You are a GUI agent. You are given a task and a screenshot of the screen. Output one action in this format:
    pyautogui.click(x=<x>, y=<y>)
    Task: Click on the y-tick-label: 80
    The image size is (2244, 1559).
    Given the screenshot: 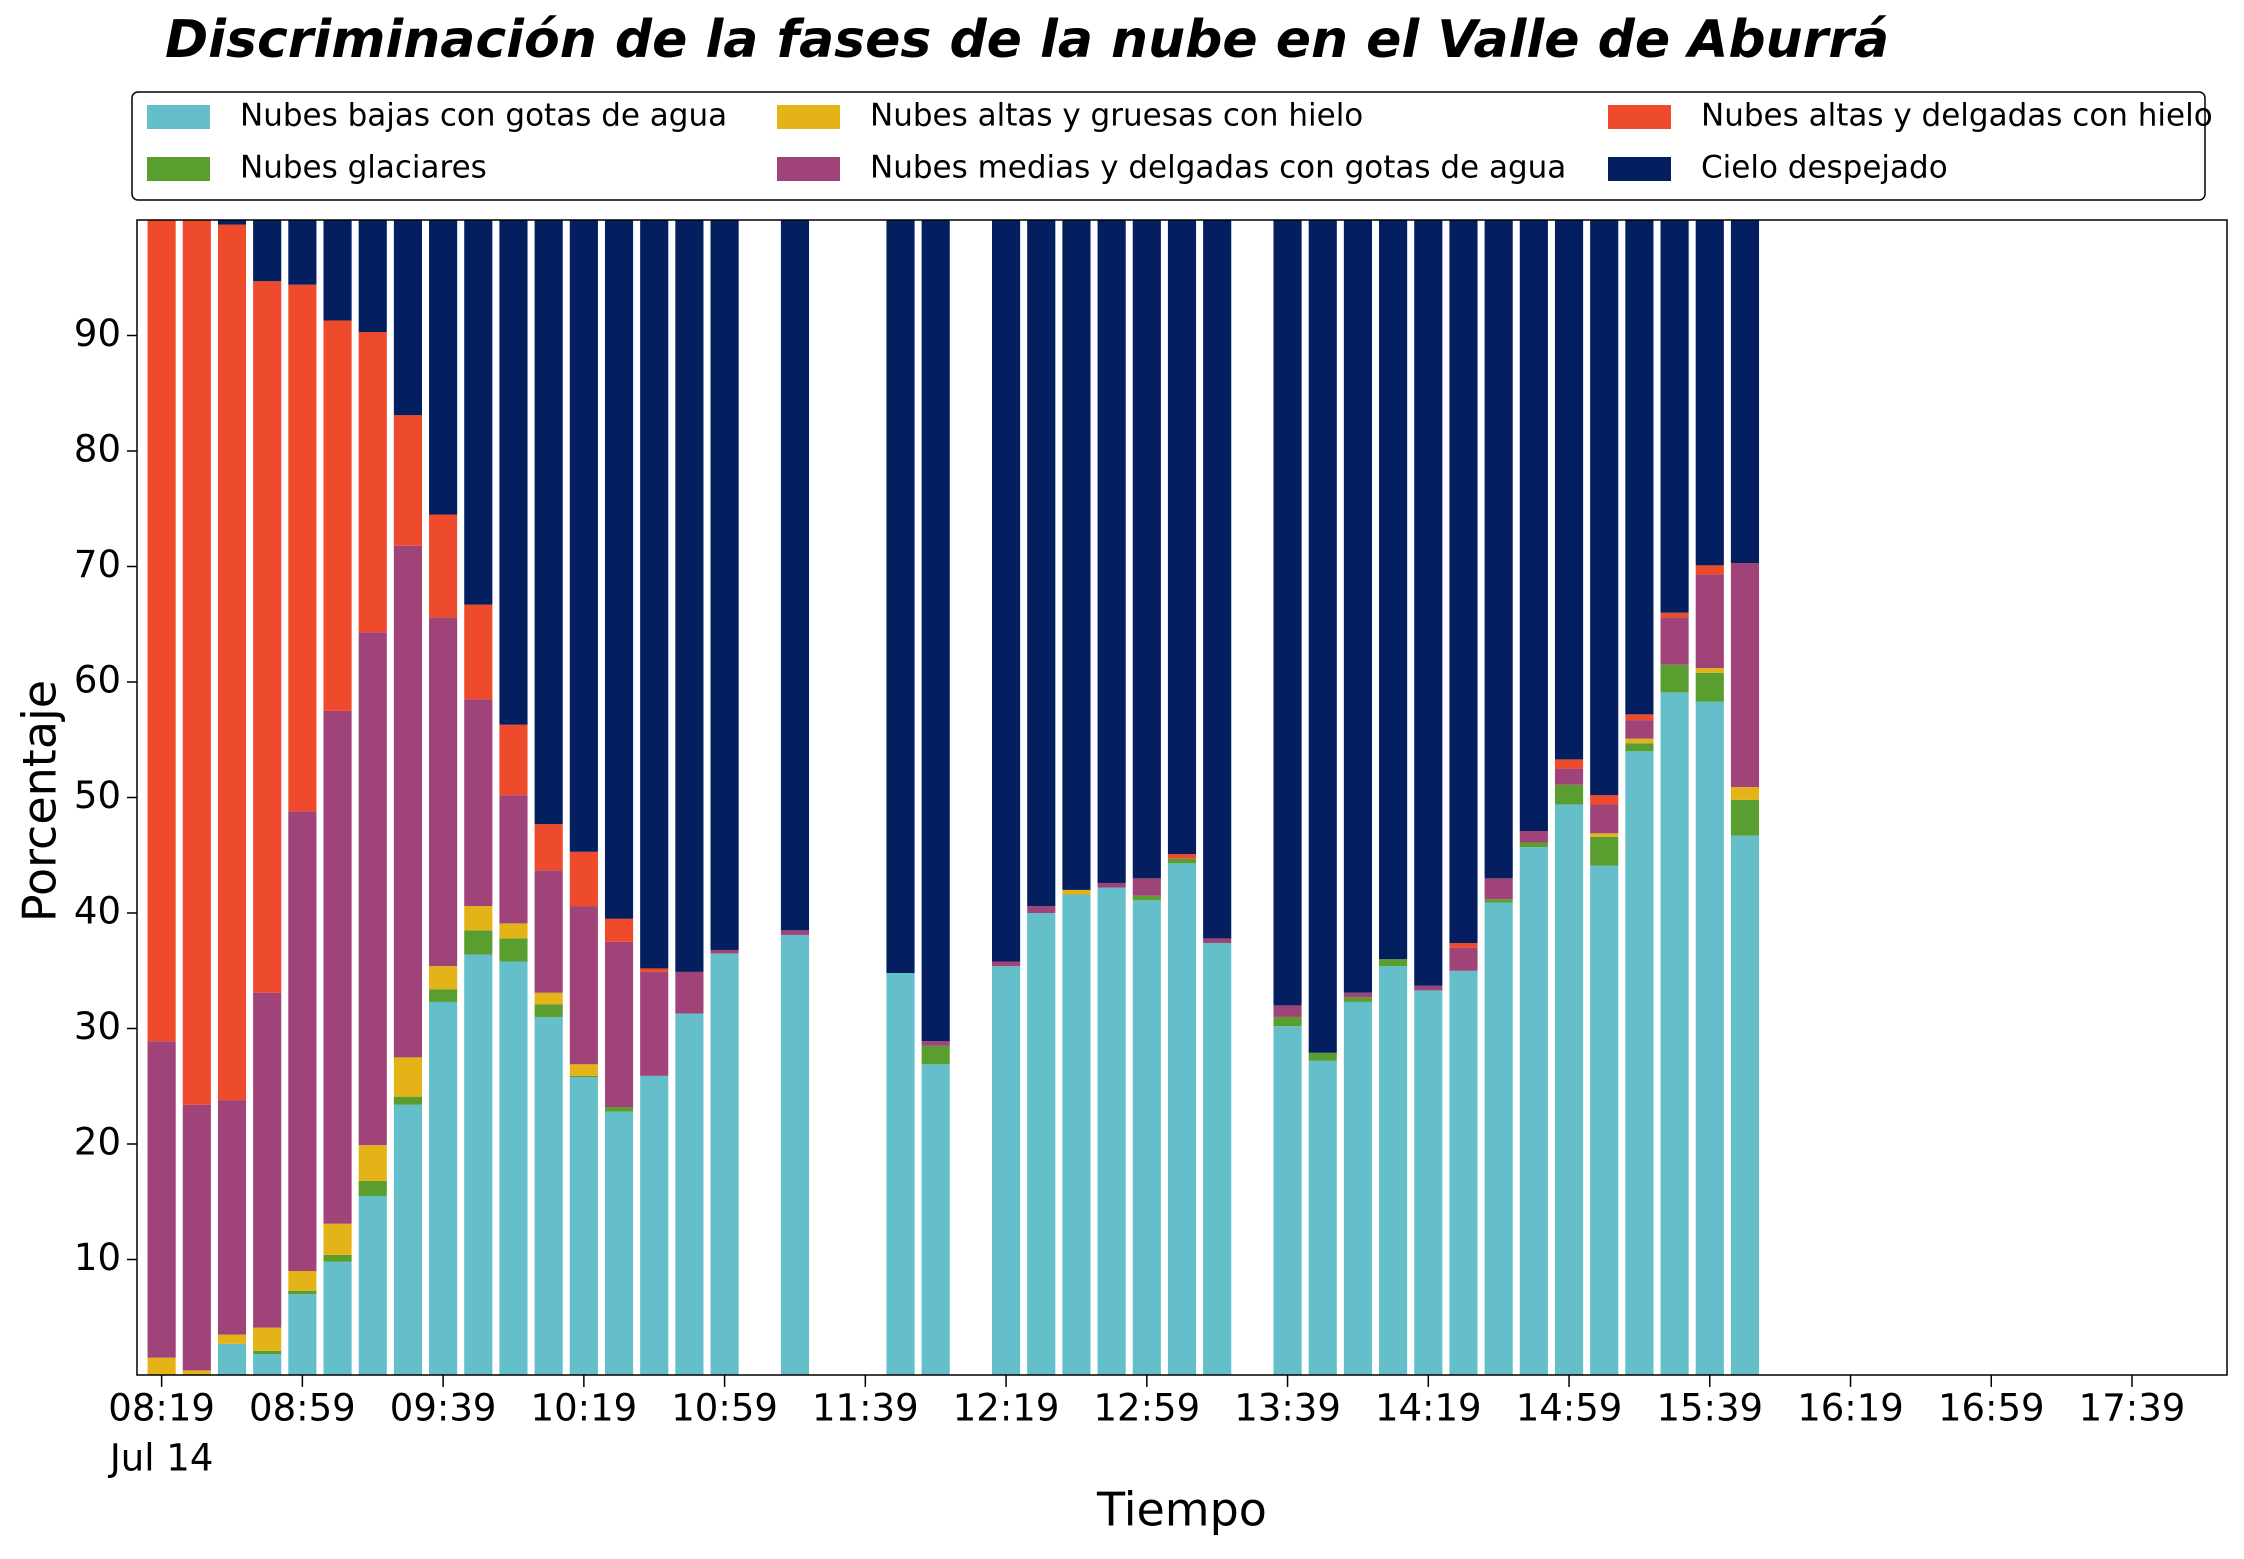 What is the action you would take?
    pyautogui.click(x=97, y=449)
    